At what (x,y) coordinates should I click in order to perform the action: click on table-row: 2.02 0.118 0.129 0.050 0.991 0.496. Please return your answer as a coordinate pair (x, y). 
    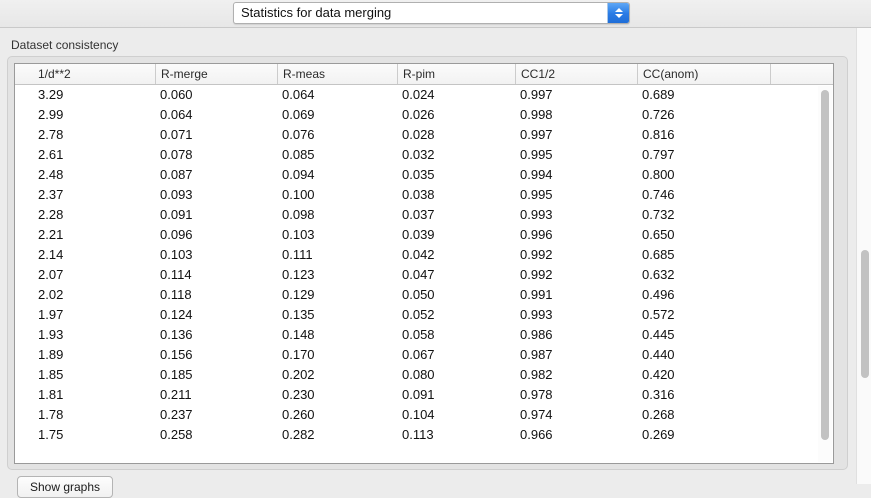
    Looking at the image, I should click on (424, 295).